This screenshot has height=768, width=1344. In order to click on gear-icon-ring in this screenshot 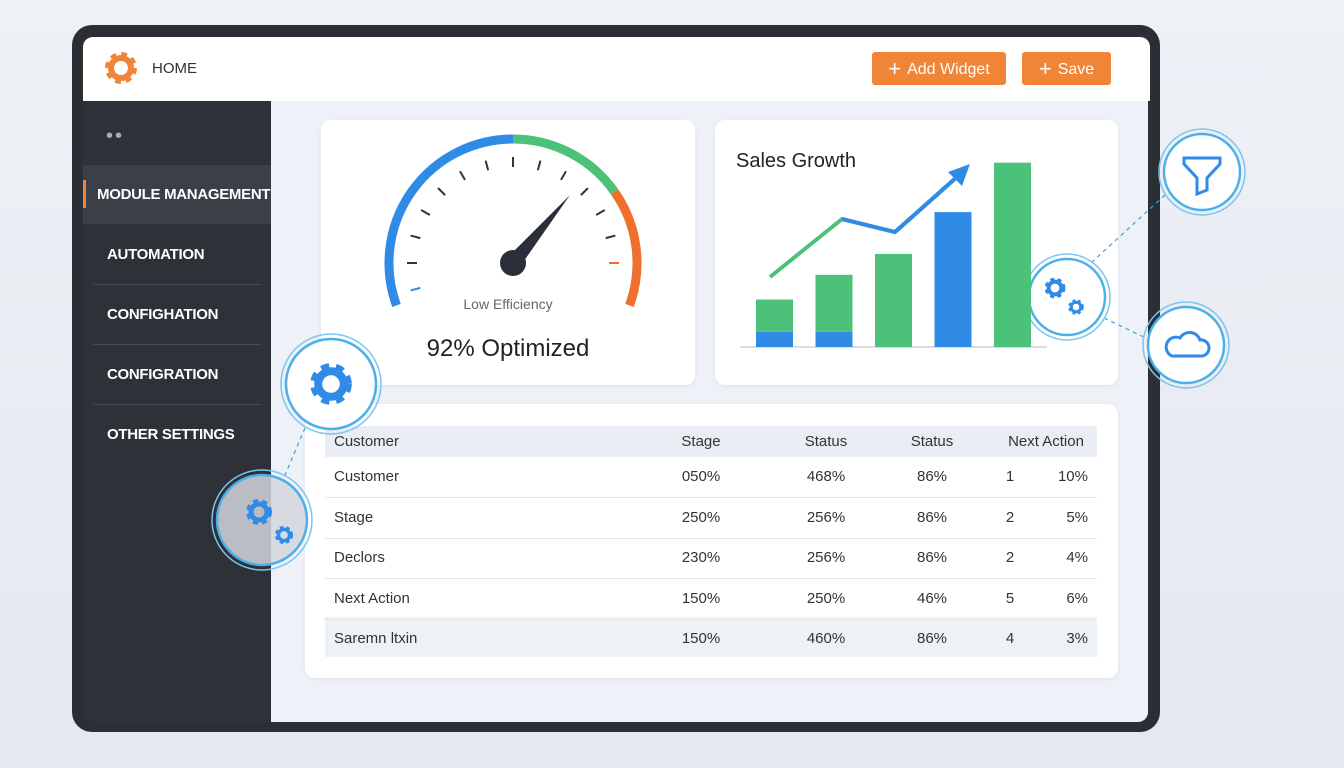, I will do `click(331, 384)`.